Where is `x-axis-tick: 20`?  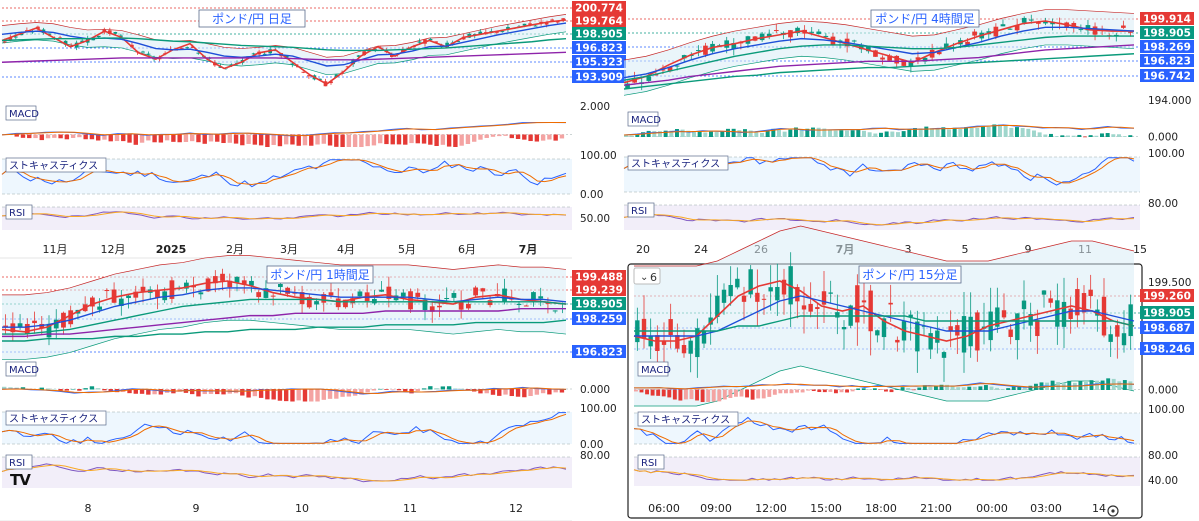 x-axis-tick: 20 is located at coordinates (643, 249).